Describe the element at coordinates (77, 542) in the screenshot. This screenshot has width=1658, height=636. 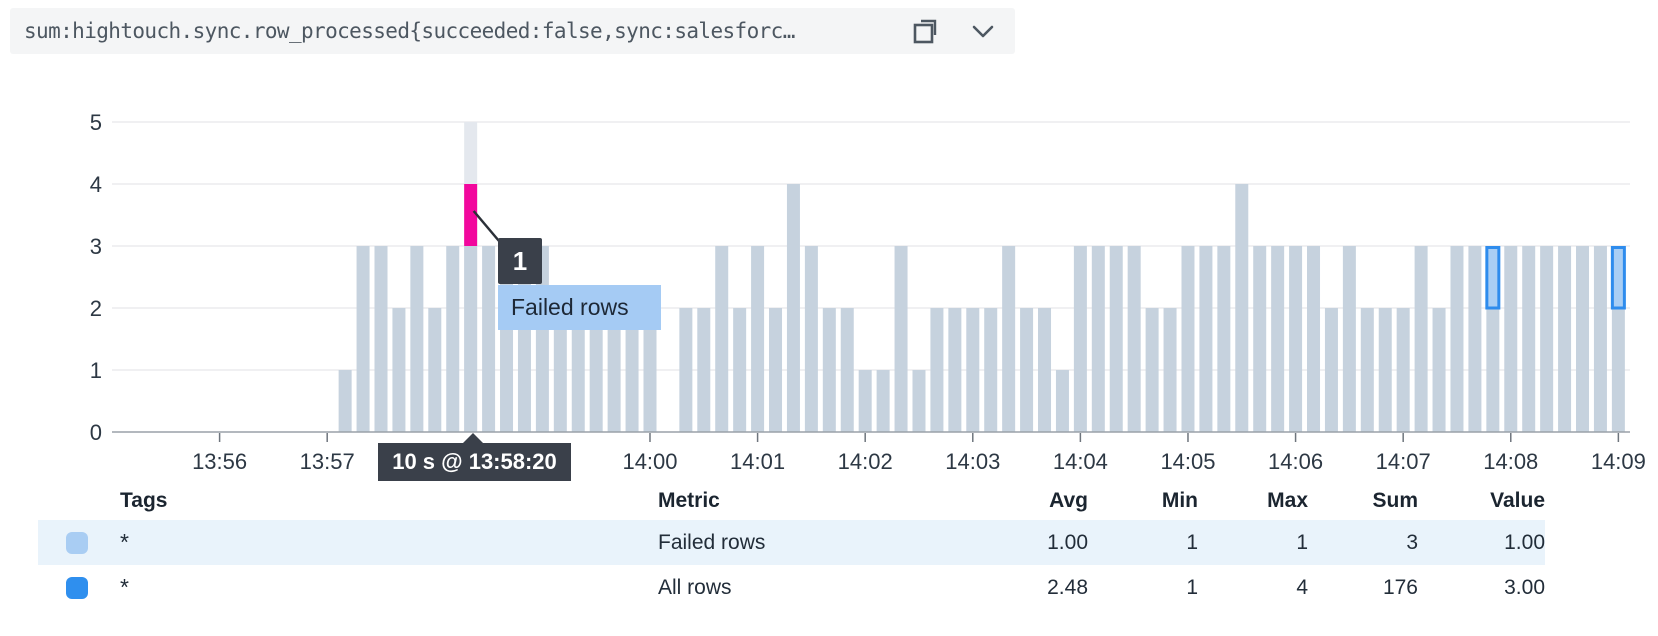
I see `series-swatch-failed-rows` at that location.